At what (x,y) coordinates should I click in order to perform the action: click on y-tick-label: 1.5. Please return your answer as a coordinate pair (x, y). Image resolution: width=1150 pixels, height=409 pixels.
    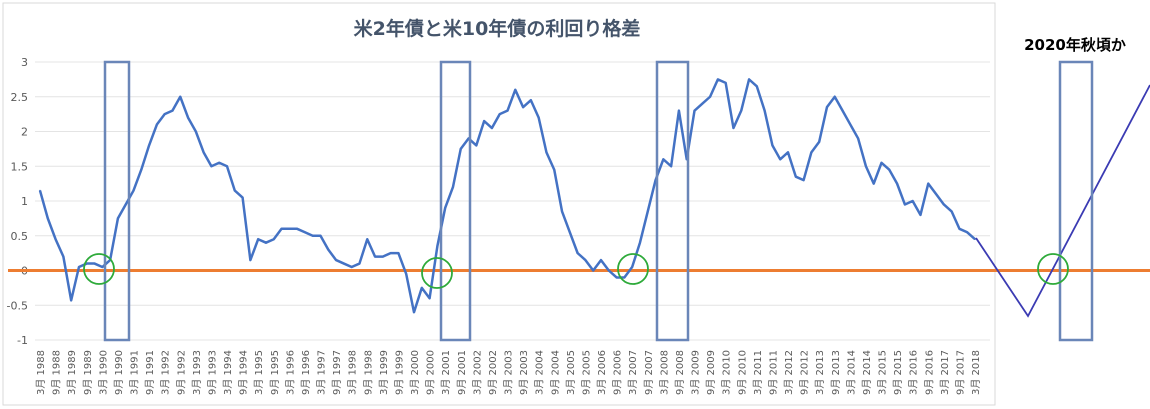
    Looking at the image, I should click on (20, 166).